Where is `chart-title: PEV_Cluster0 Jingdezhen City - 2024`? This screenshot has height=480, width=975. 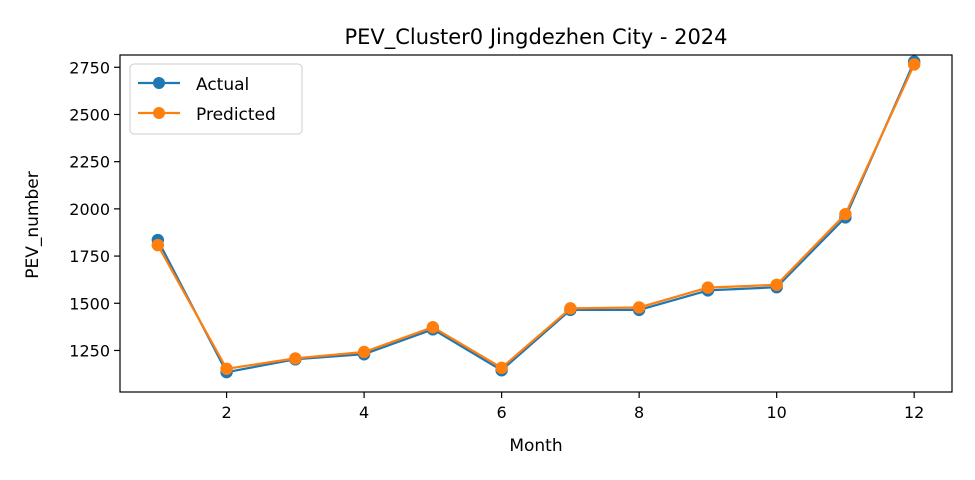 chart-title: PEV_Cluster0 Jingdezhen City - 2024 is located at coordinates (535, 37).